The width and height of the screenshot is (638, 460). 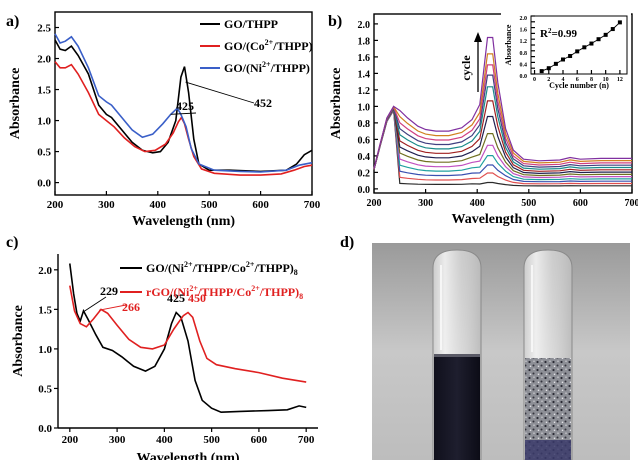 I want to click on x-tick-label: 10, so click(x=606, y=80).